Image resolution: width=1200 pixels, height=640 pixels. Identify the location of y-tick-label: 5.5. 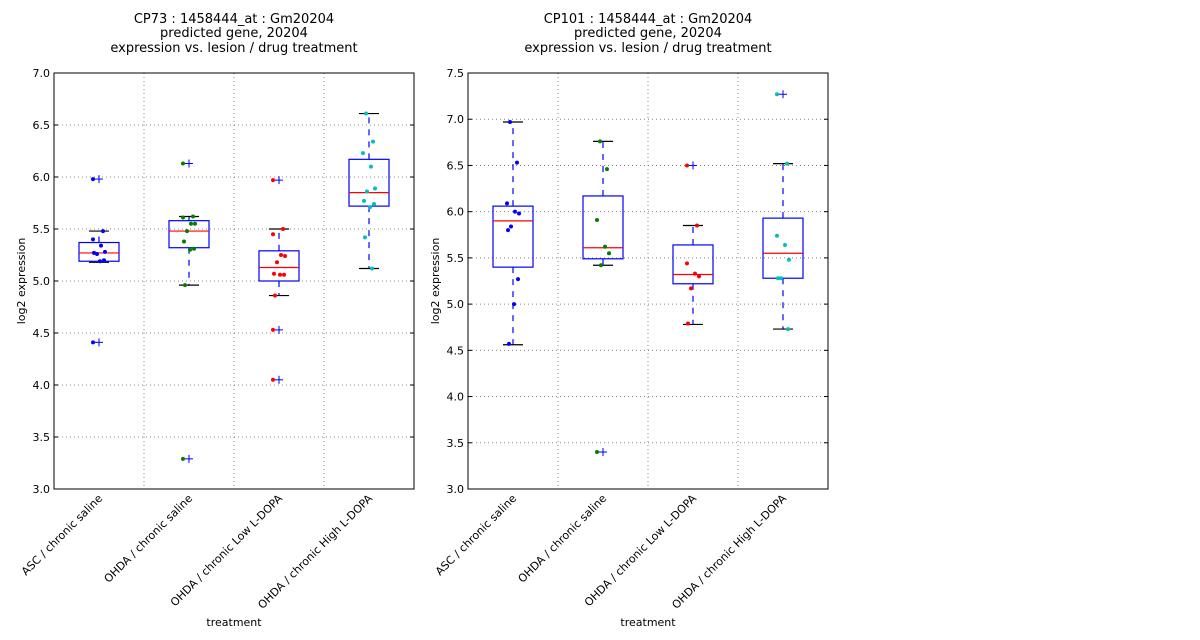
(456, 258).